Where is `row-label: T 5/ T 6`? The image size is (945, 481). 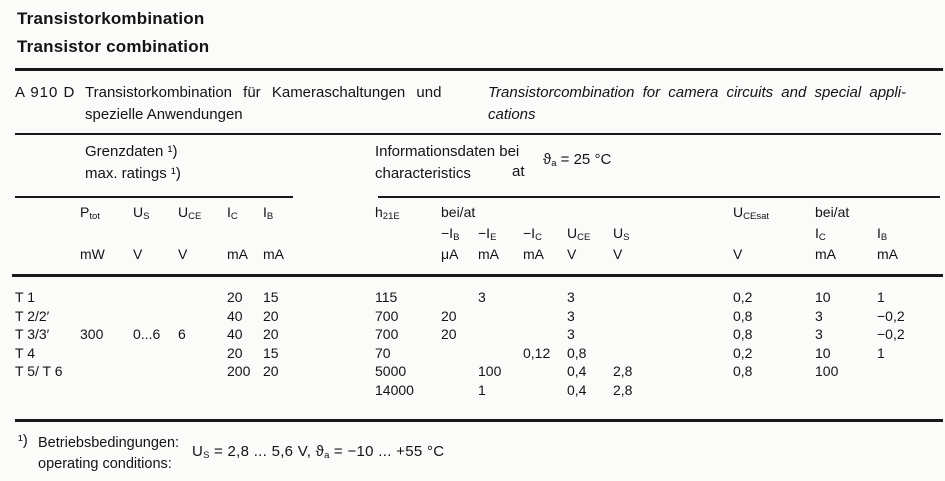 row-label: T 5/ T 6 is located at coordinates (39, 371).